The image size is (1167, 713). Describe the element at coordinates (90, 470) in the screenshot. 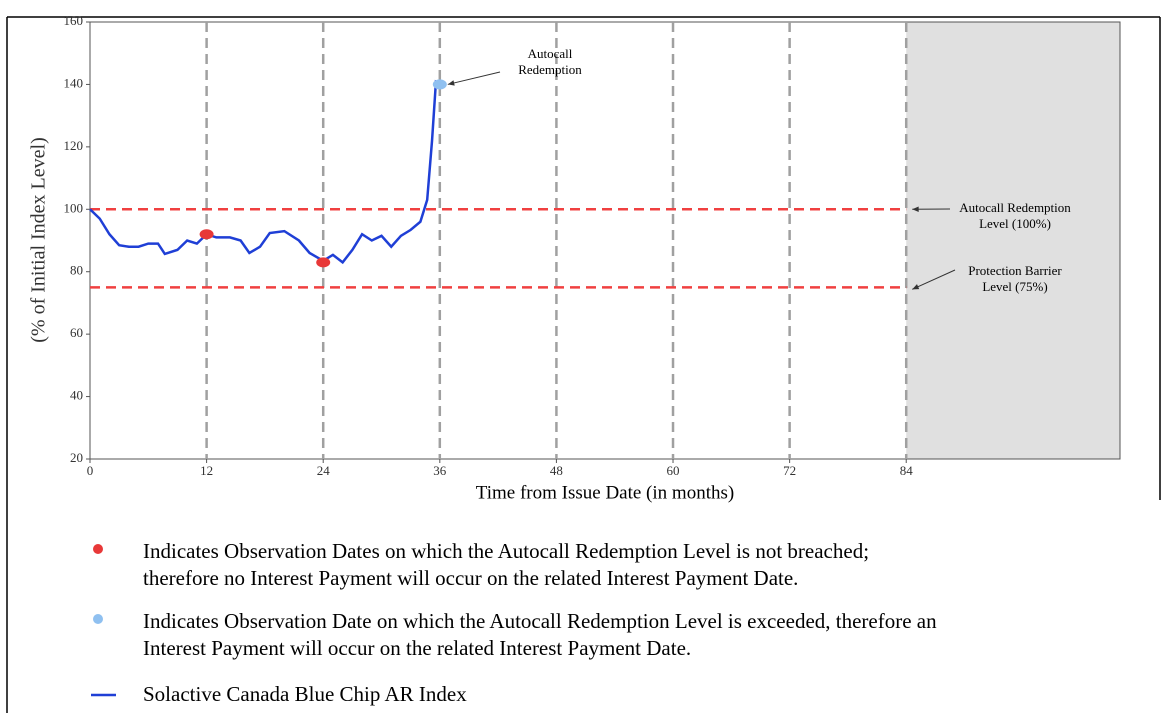

I see `x-tick-label: 0` at that location.